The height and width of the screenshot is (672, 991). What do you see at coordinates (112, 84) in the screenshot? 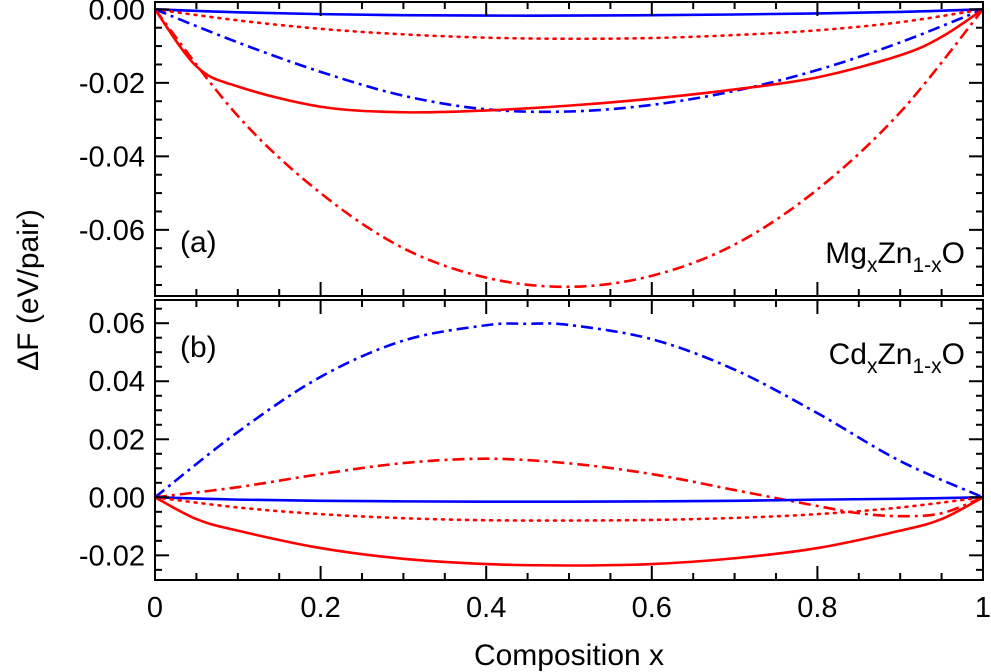
I see `panel-a-y-tick-label: -0.02` at bounding box center [112, 84].